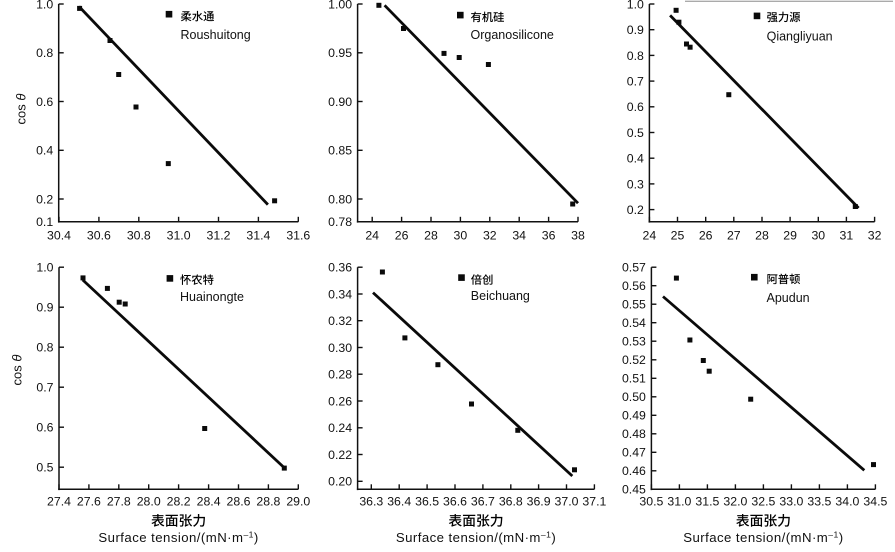 The image size is (895, 552). Describe the element at coordinates (847, 502) in the screenshot. I see `svg-text: 34.0` at that location.